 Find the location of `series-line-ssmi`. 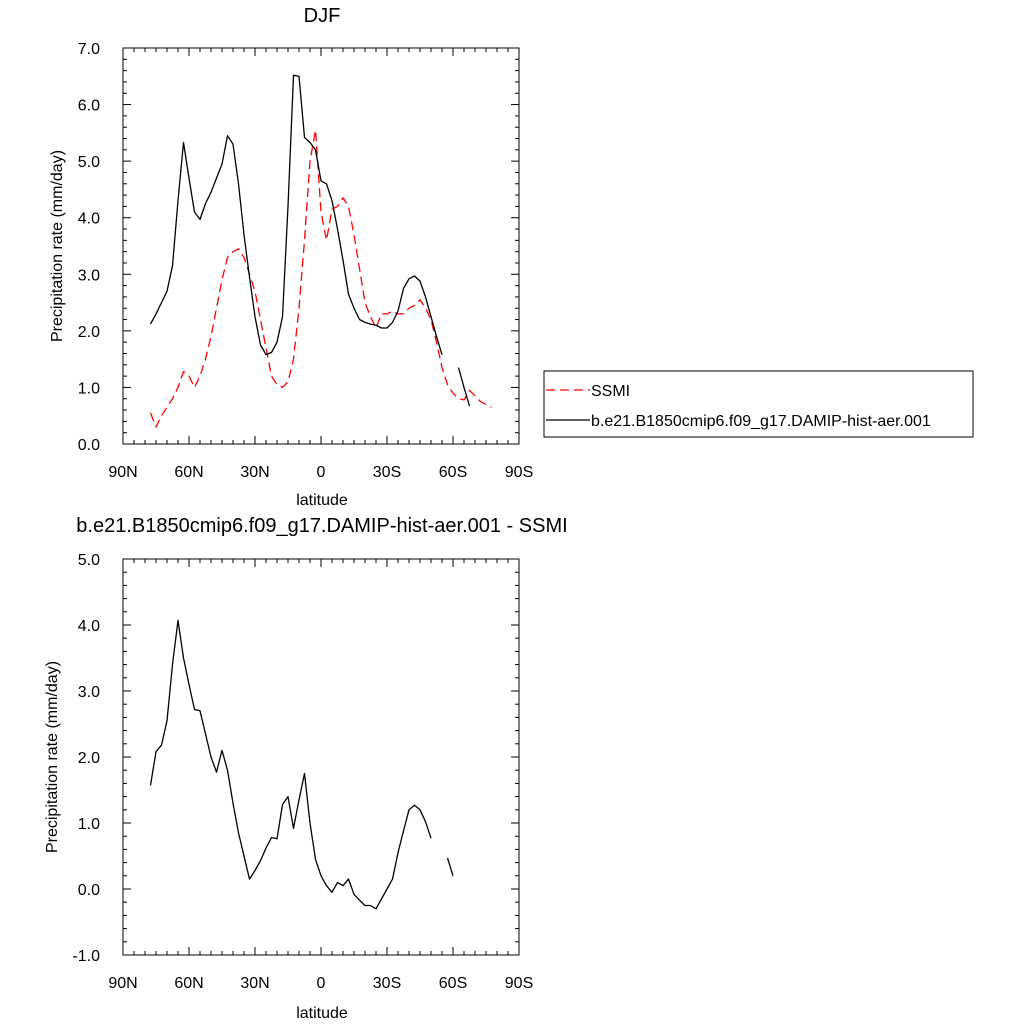

series-line-ssmi is located at coordinates (320, 278).